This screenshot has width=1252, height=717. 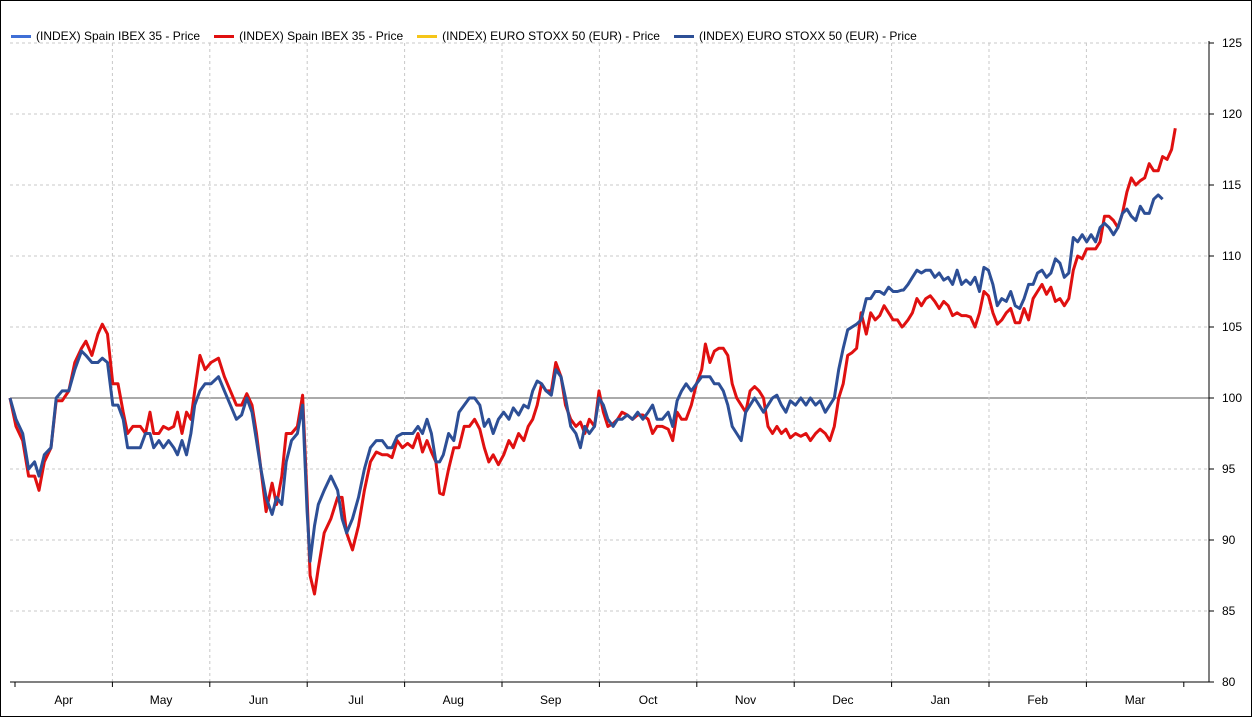 What do you see at coordinates (63, 700) in the screenshot?
I see `x-tick-label: Apr` at bounding box center [63, 700].